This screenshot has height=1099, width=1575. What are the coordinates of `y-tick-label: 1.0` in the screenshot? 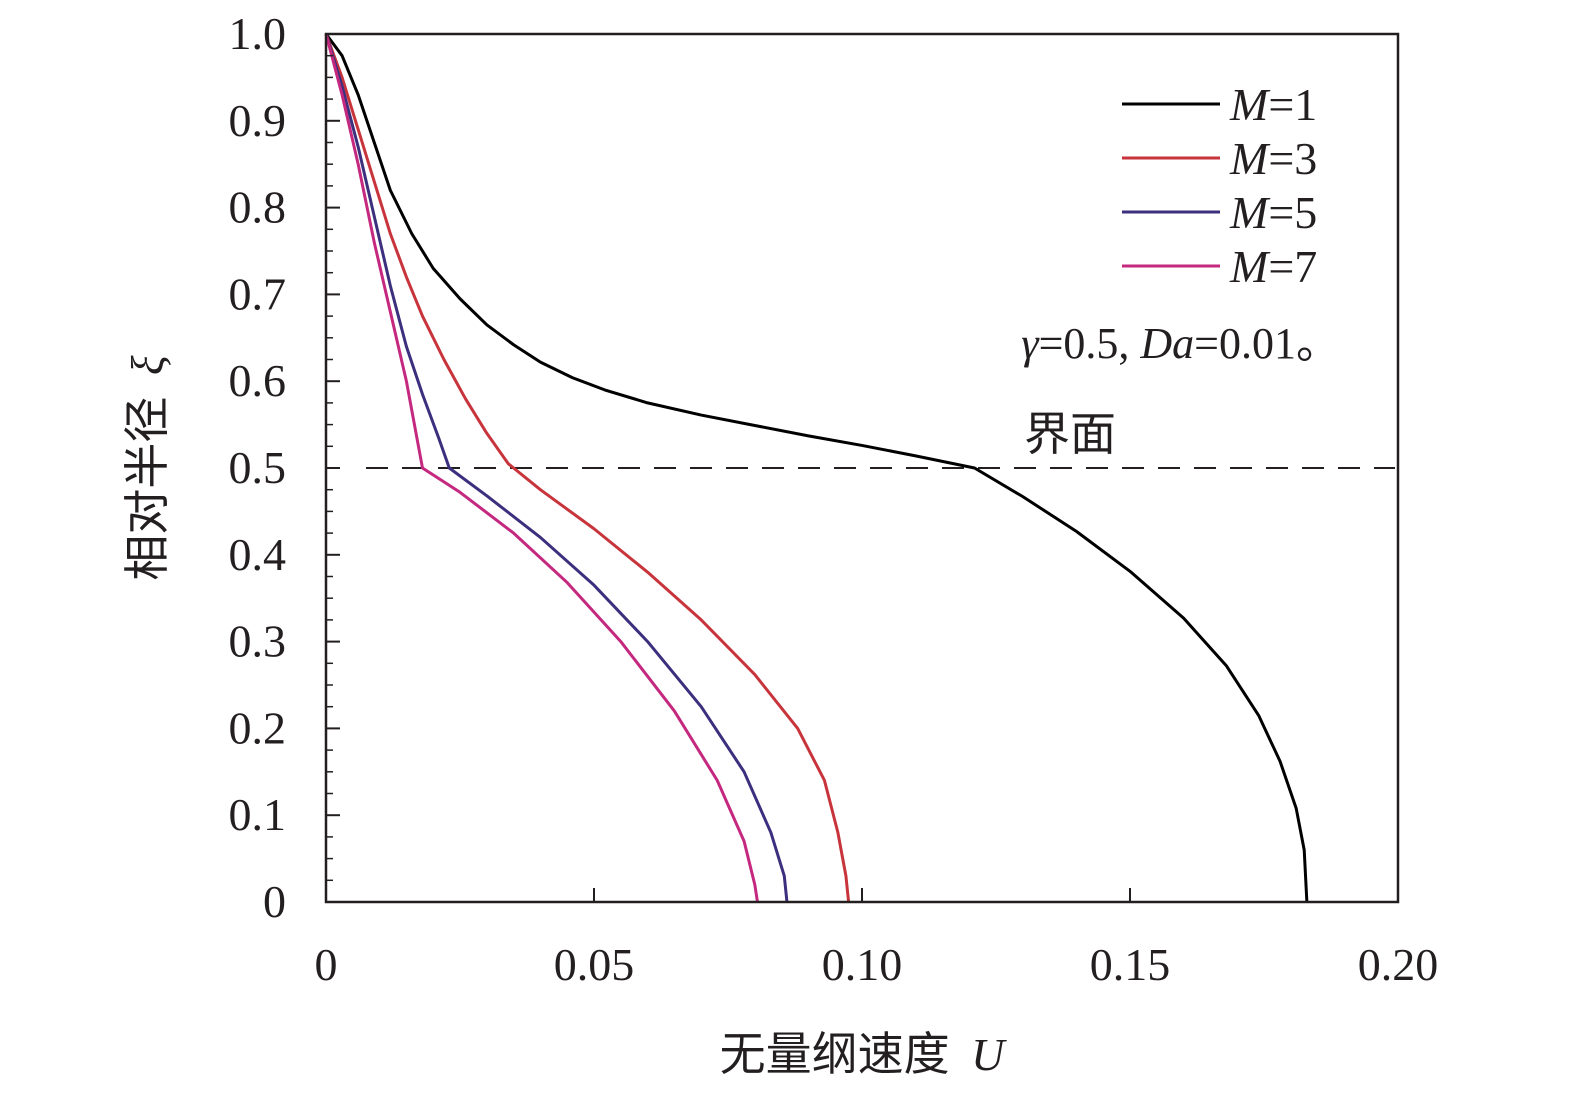 It's located at (258, 33).